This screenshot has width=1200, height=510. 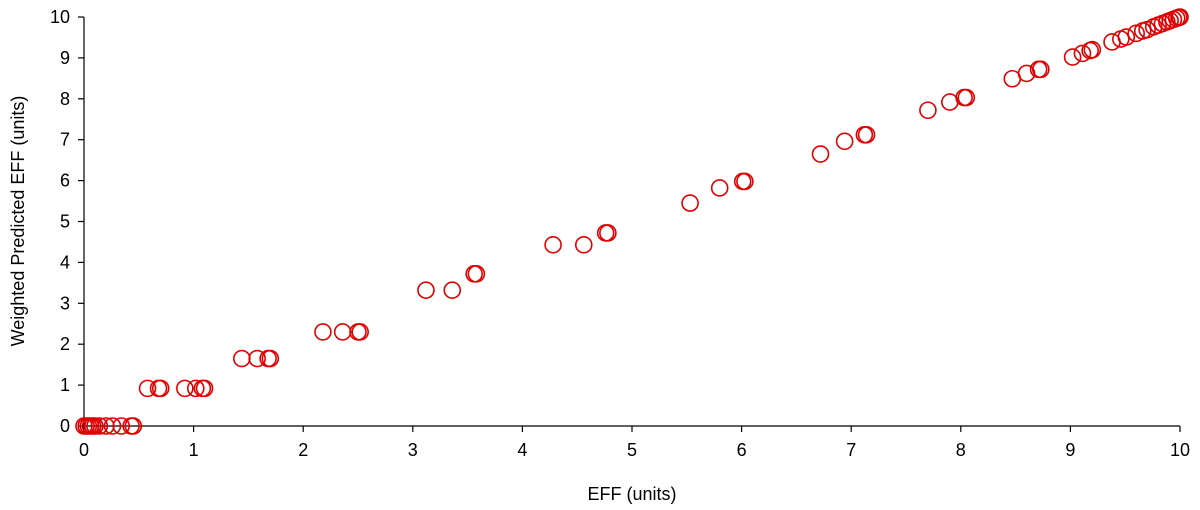 I want to click on y-tick-label: 7, so click(x=65, y=140).